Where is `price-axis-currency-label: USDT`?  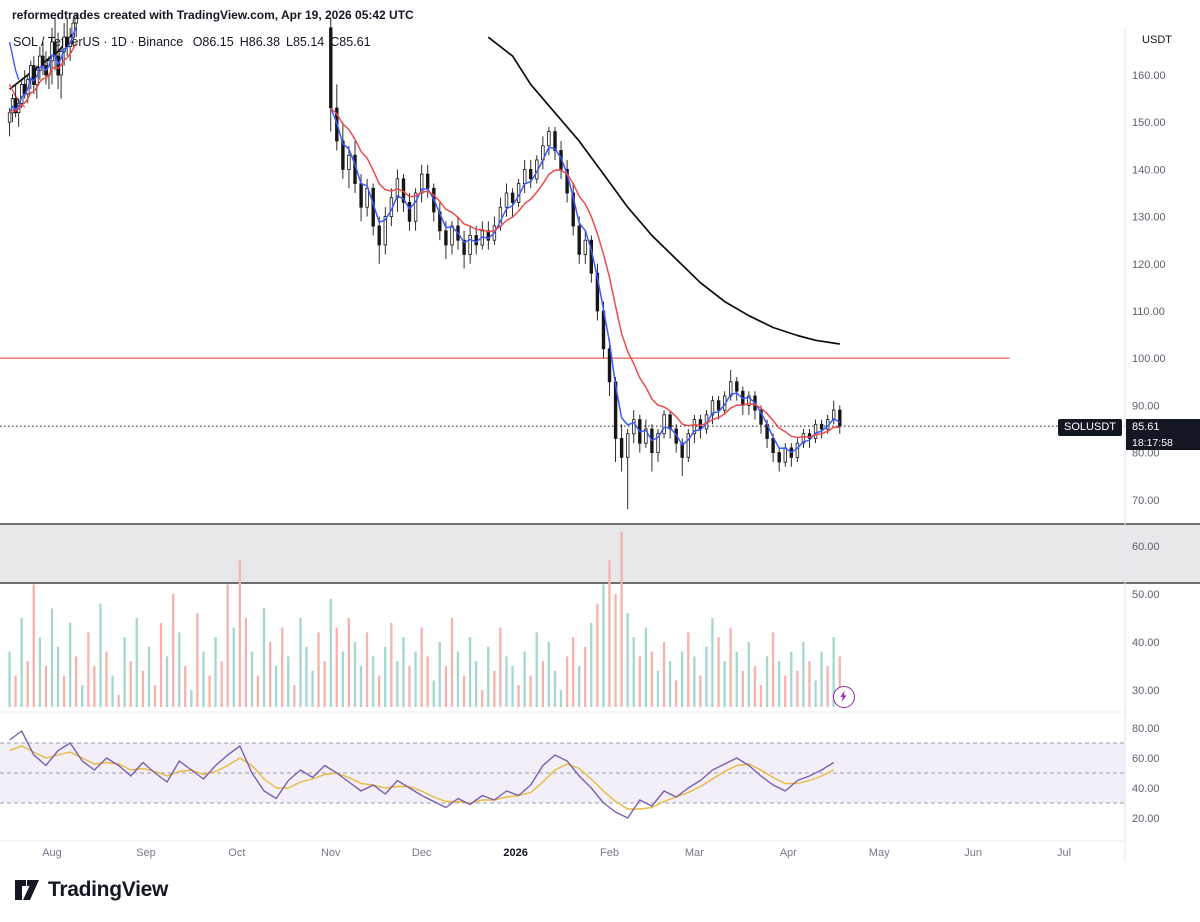 price-axis-currency-label: USDT is located at coordinates (1157, 40).